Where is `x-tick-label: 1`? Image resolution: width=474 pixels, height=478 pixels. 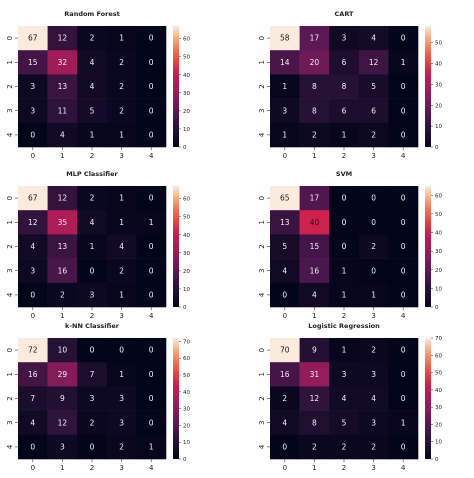
x-tick-label: 1 is located at coordinates (62, 156).